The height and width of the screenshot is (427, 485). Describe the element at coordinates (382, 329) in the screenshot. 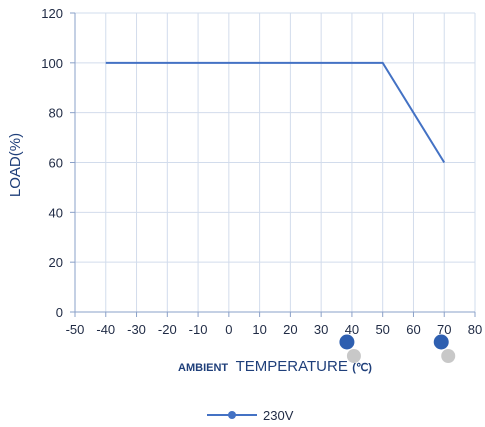

I see `x-tick-label: 50` at that location.